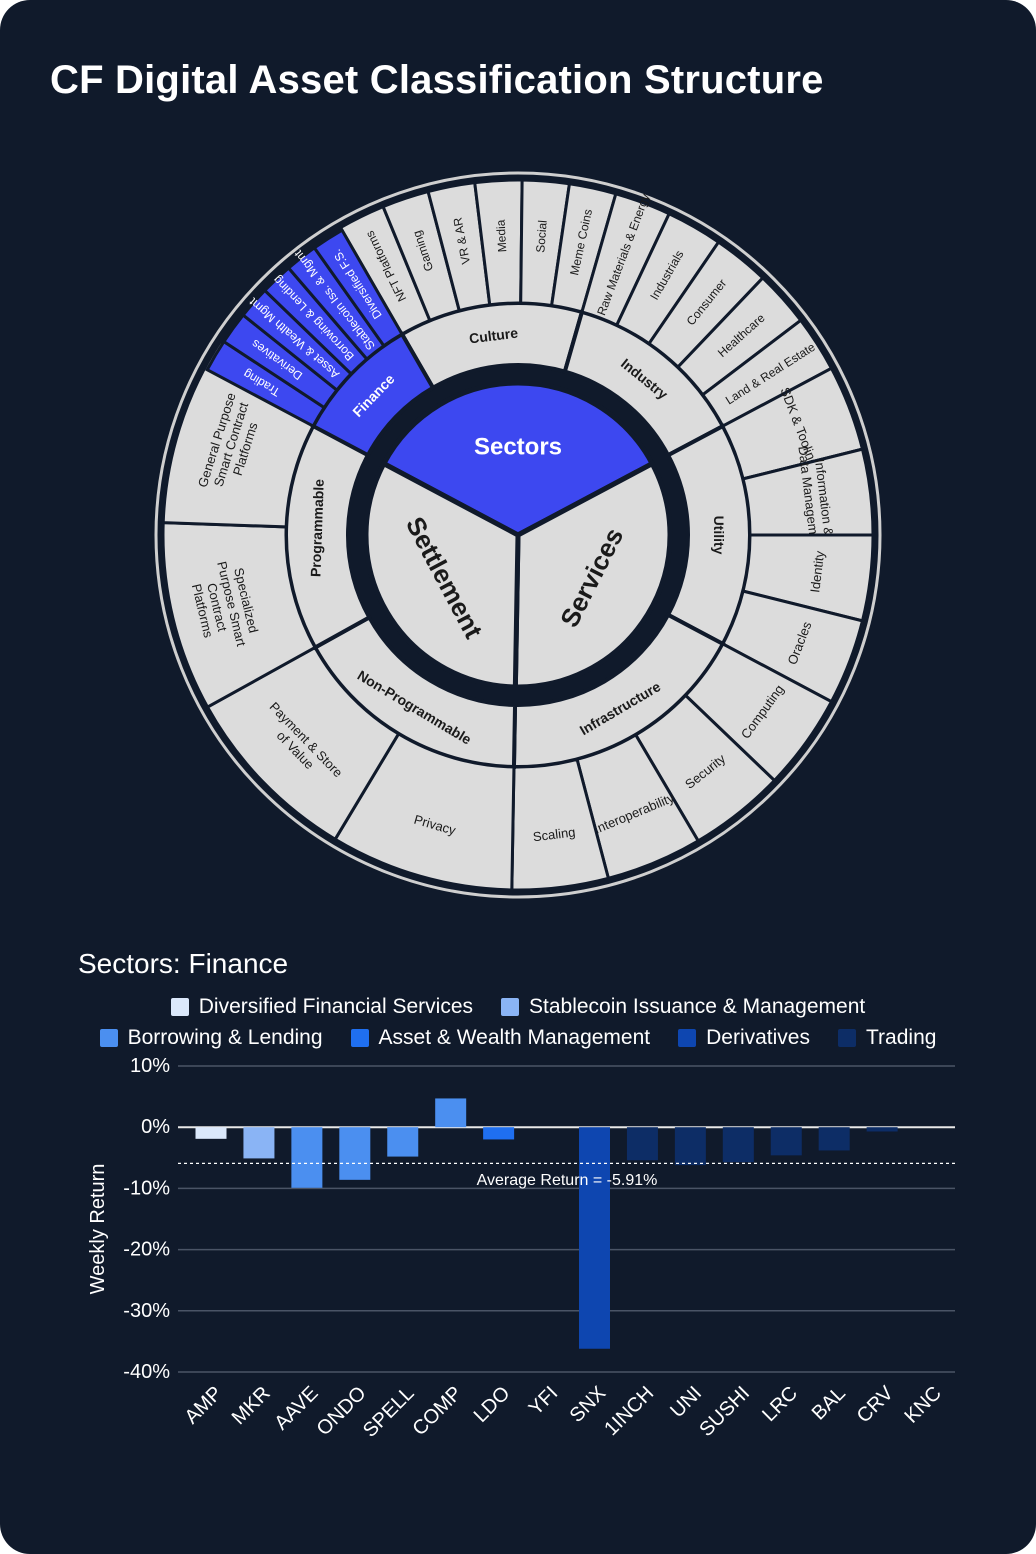 The width and height of the screenshot is (1036, 1554). What do you see at coordinates (355, 1153) in the screenshot?
I see `bar-ondo` at bounding box center [355, 1153].